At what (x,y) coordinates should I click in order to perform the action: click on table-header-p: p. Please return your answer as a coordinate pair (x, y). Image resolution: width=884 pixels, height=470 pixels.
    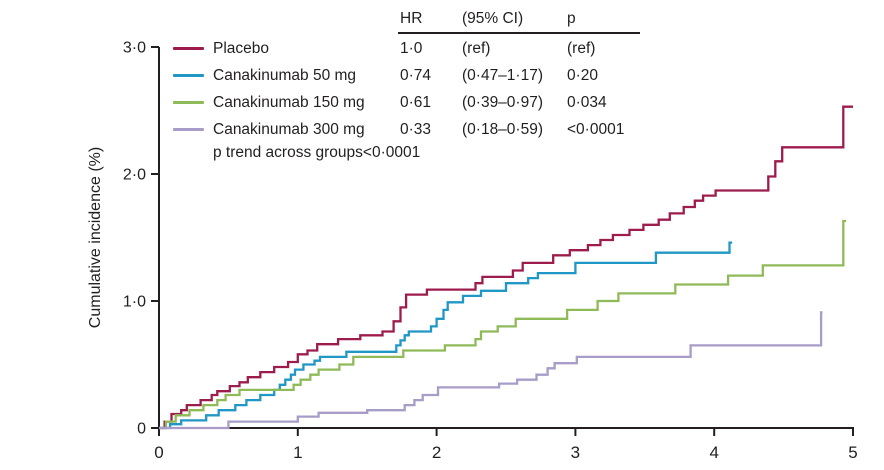
    Looking at the image, I should click on (571, 18).